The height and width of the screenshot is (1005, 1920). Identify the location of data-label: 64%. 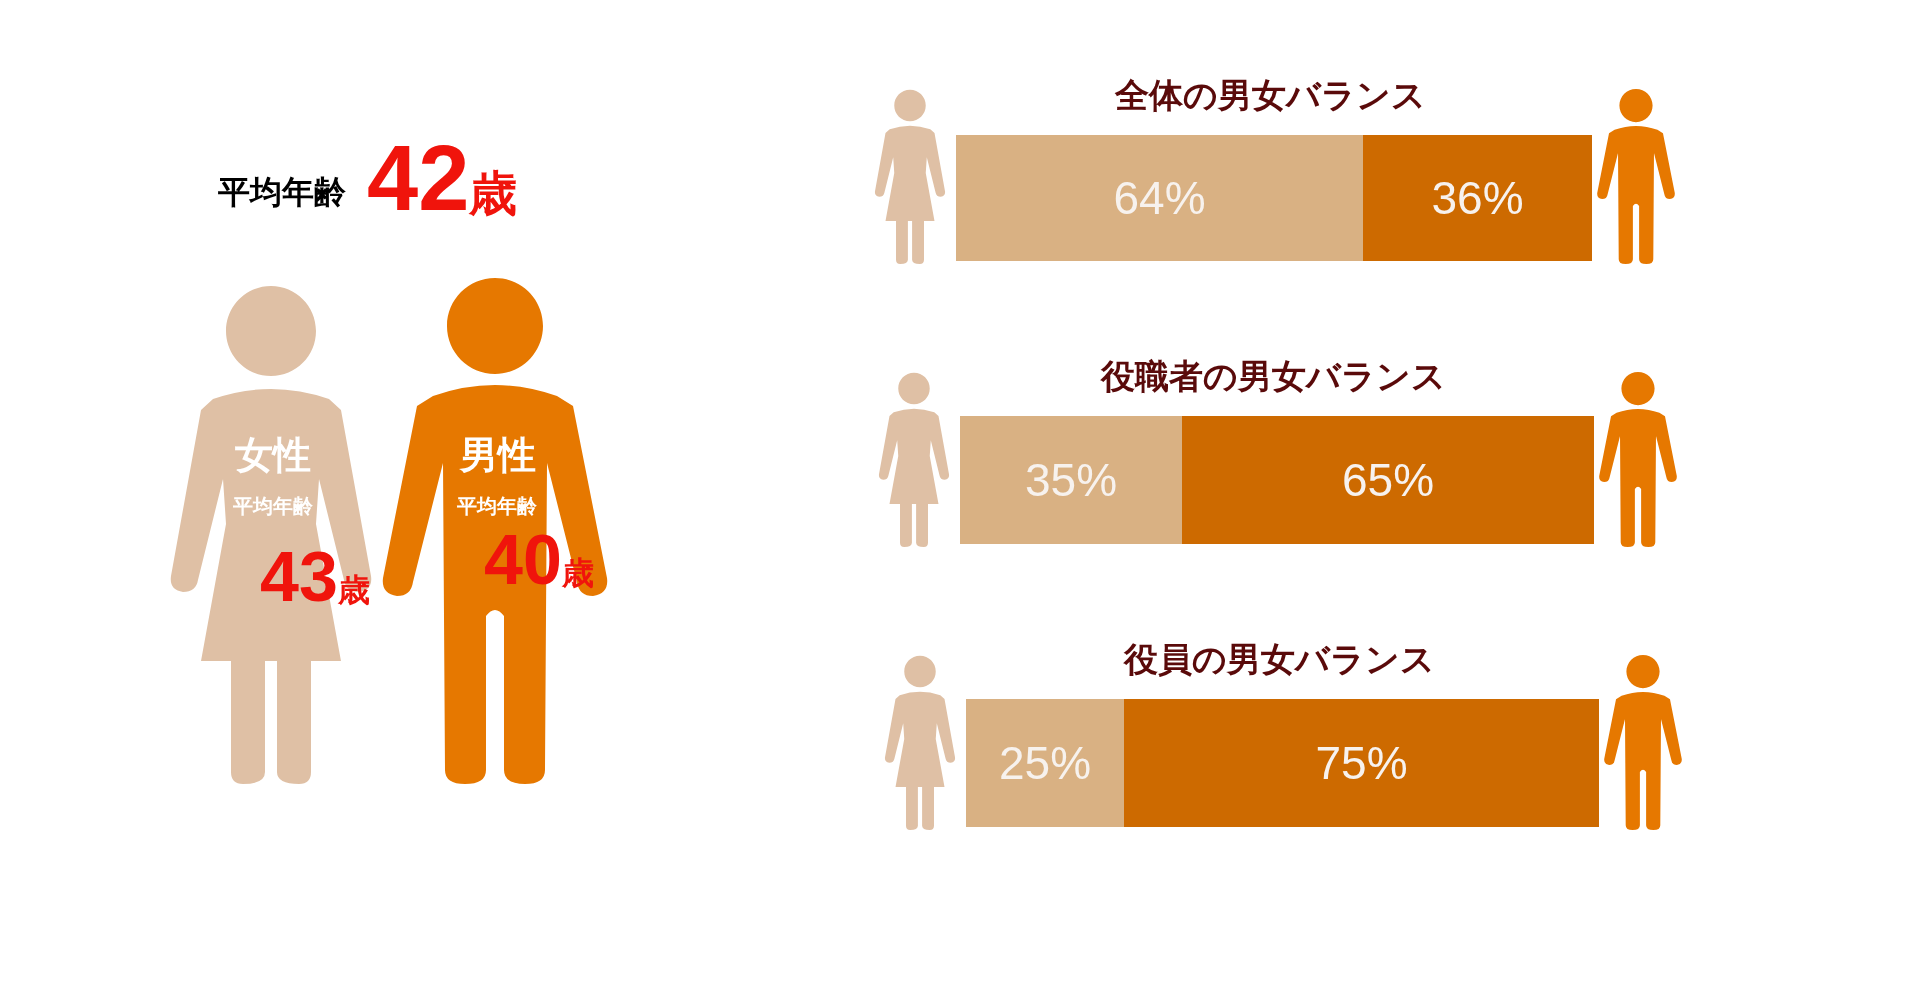
(1159, 198).